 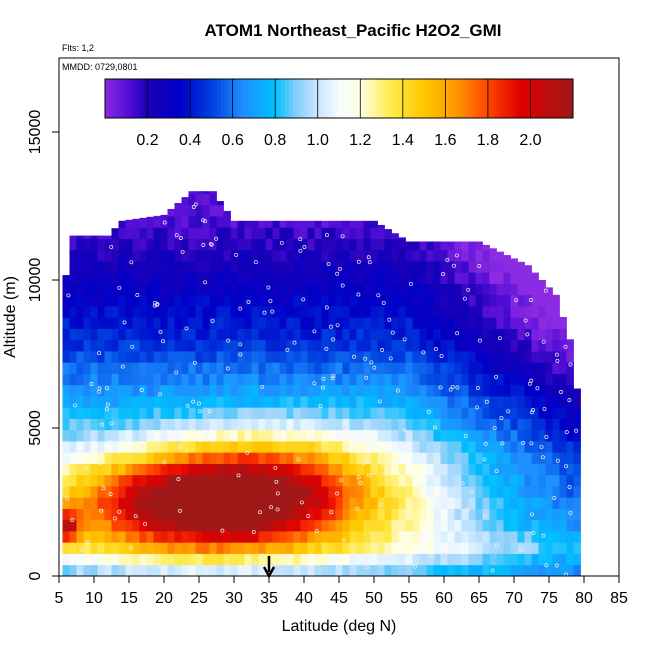 What do you see at coordinates (199, 598) in the screenshot?
I see `x-tick-label: 25` at bounding box center [199, 598].